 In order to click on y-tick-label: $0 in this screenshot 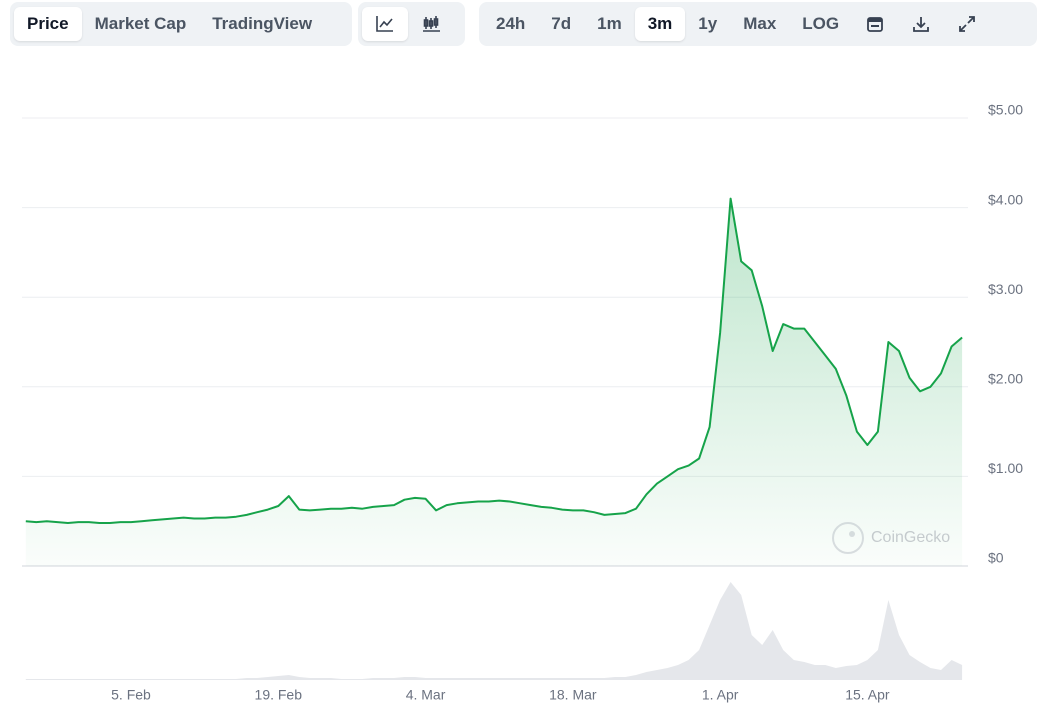, I will do `click(996, 558)`.